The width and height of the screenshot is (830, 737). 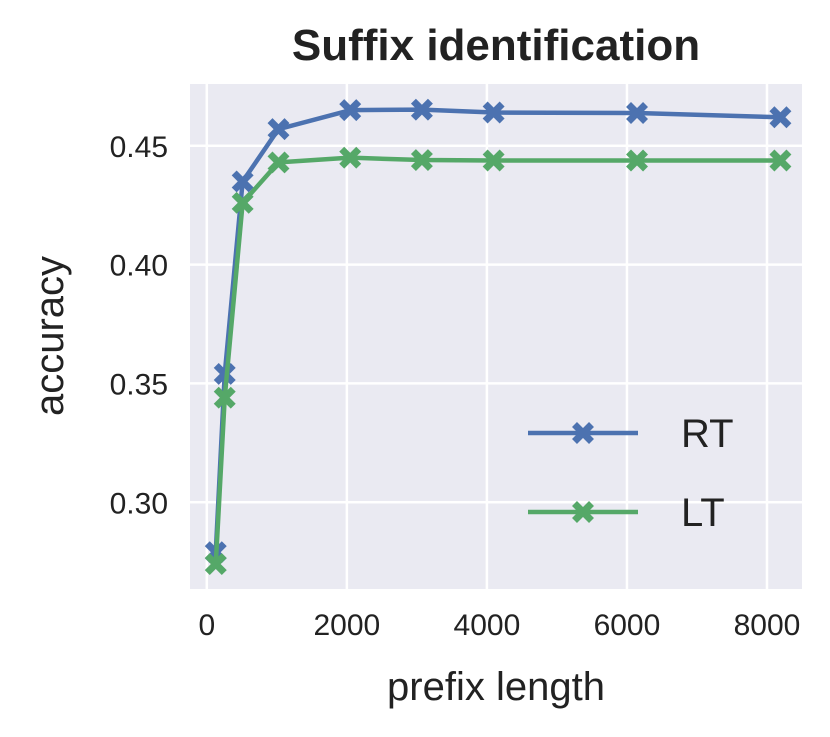 I want to click on y-axis-label: accuracy, so click(x=50, y=336).